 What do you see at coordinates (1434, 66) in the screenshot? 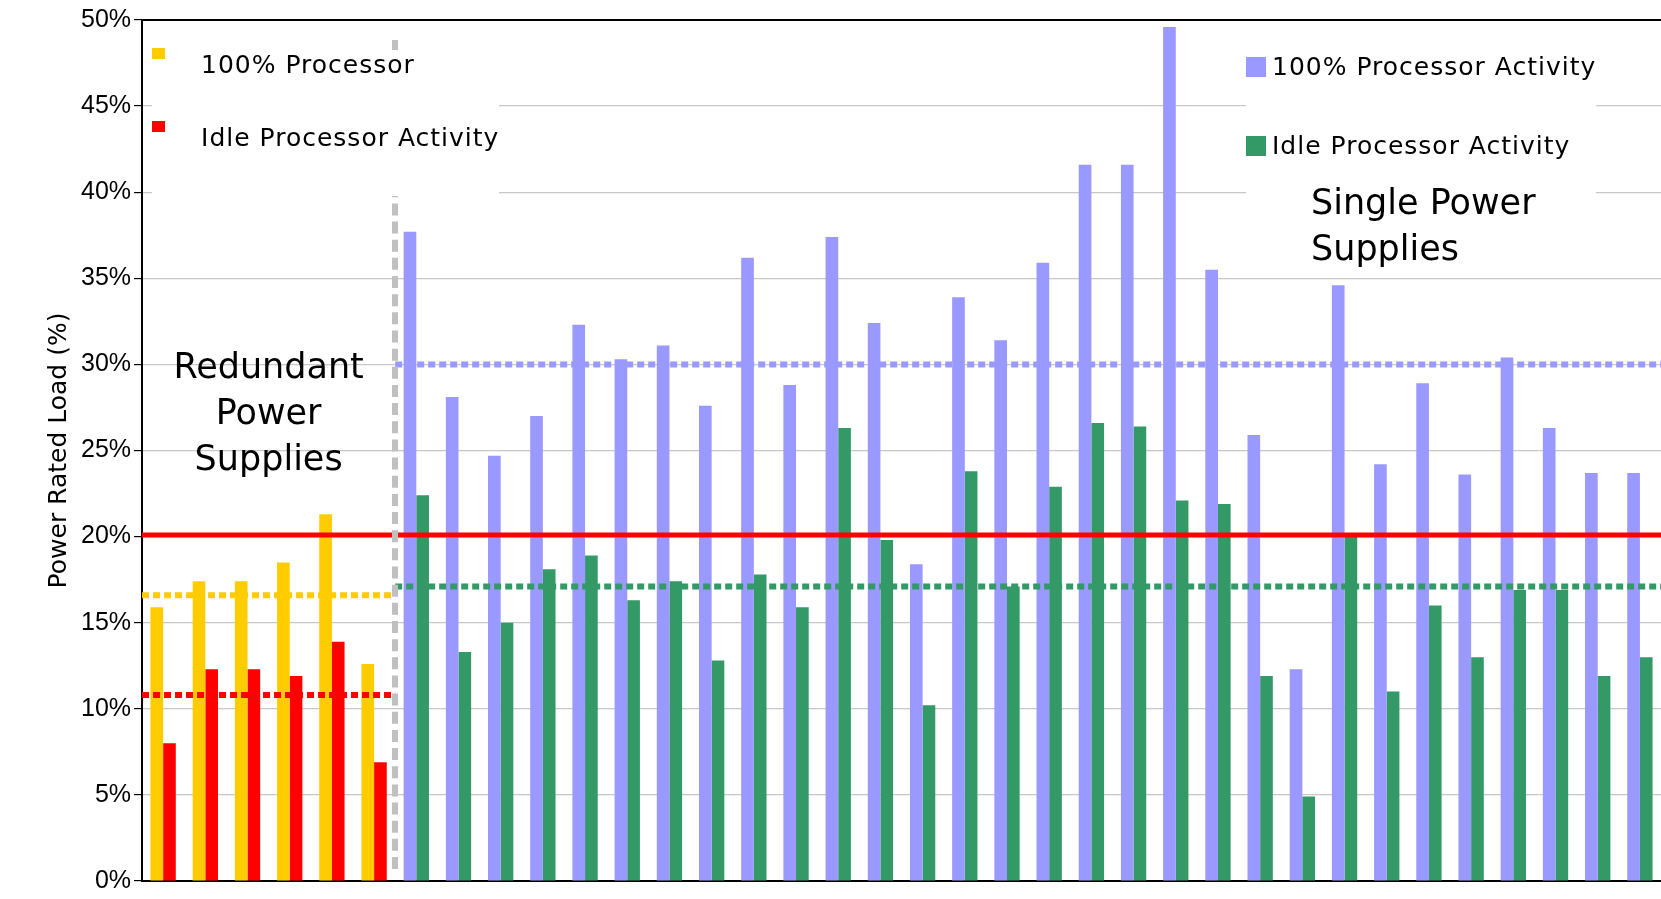
I see `legend-label: 100% Processor Activity` at bounding box center [1434, 66].